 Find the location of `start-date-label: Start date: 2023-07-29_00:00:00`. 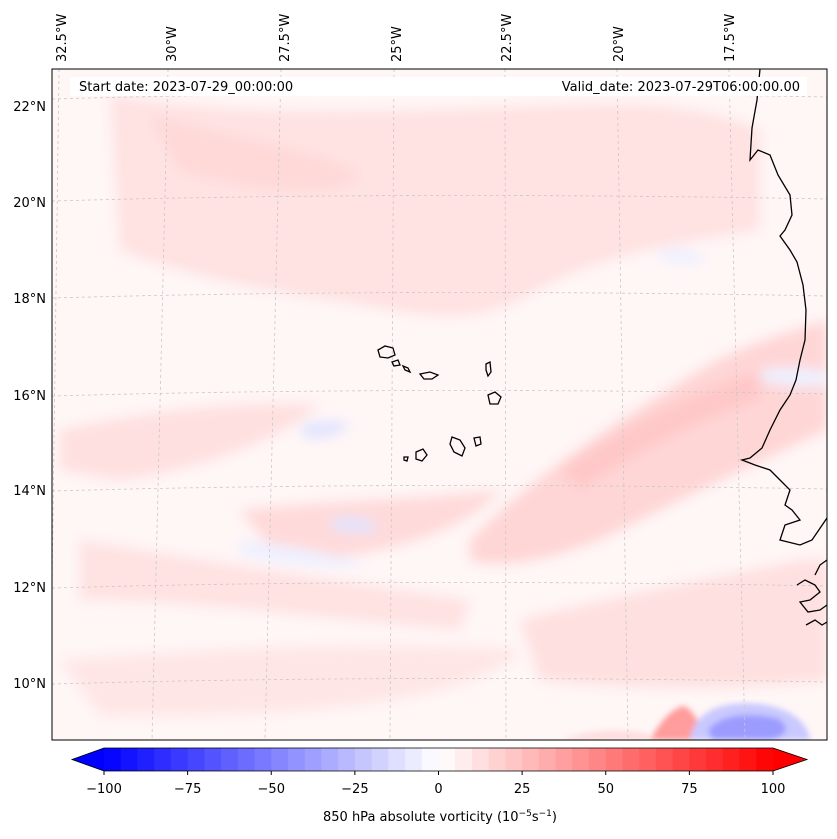

start-date-label: Start date: 2023-07-29_00:00:00 is located at coordinates (186, 87).